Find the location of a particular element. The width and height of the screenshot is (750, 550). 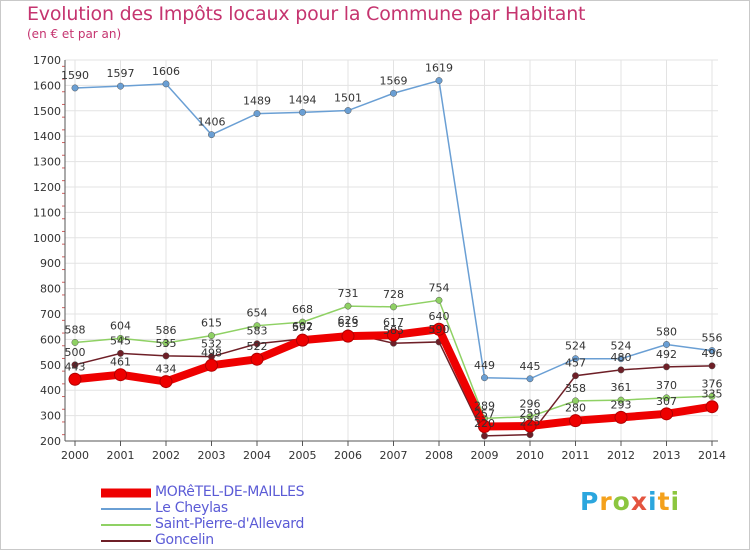

x-tick-label: 2014 is located at coordinates (712, 455).